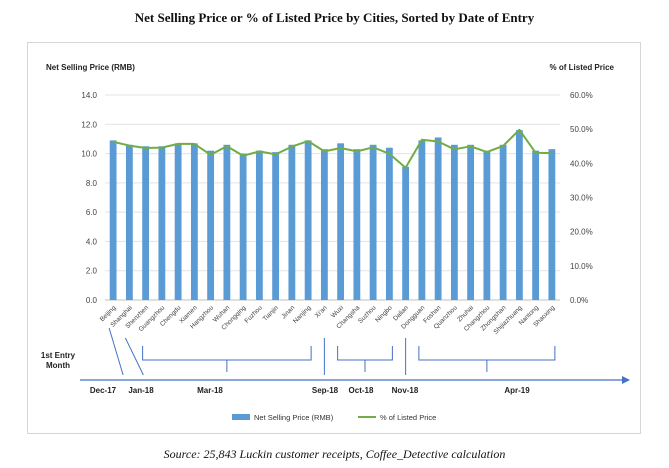  I want to click on timeline-month-label: Sep-18, so click(325, 390).